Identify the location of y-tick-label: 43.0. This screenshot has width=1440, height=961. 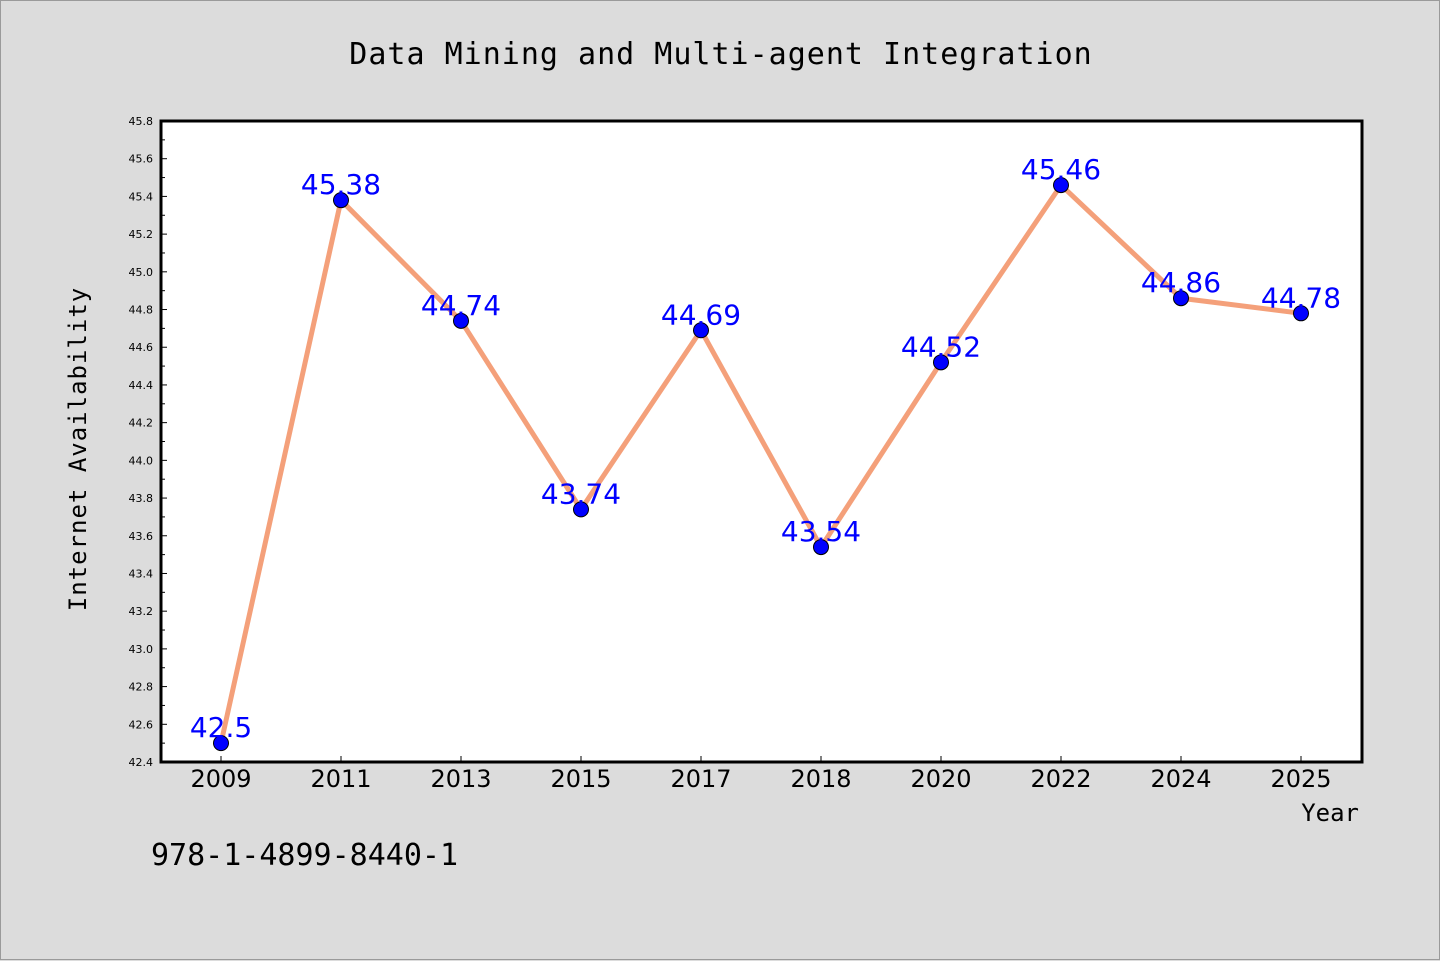
(141, 649).